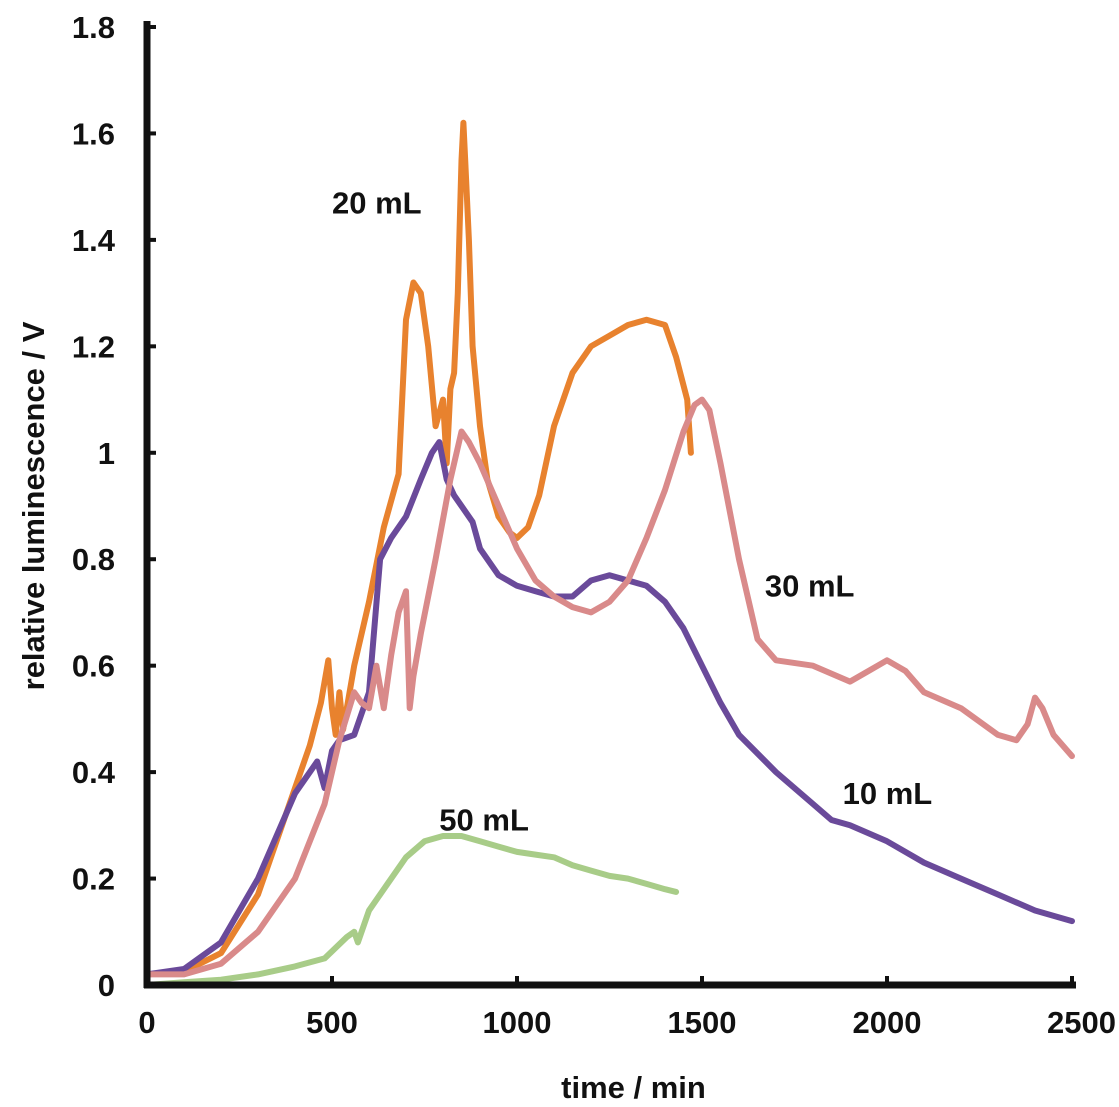 Image resolution: width=1119 pixels, height=1107 pixels. Describe the element at coordinates (93, 879) in the screenshot. I see `y-tick-label: 0.2` at that location.